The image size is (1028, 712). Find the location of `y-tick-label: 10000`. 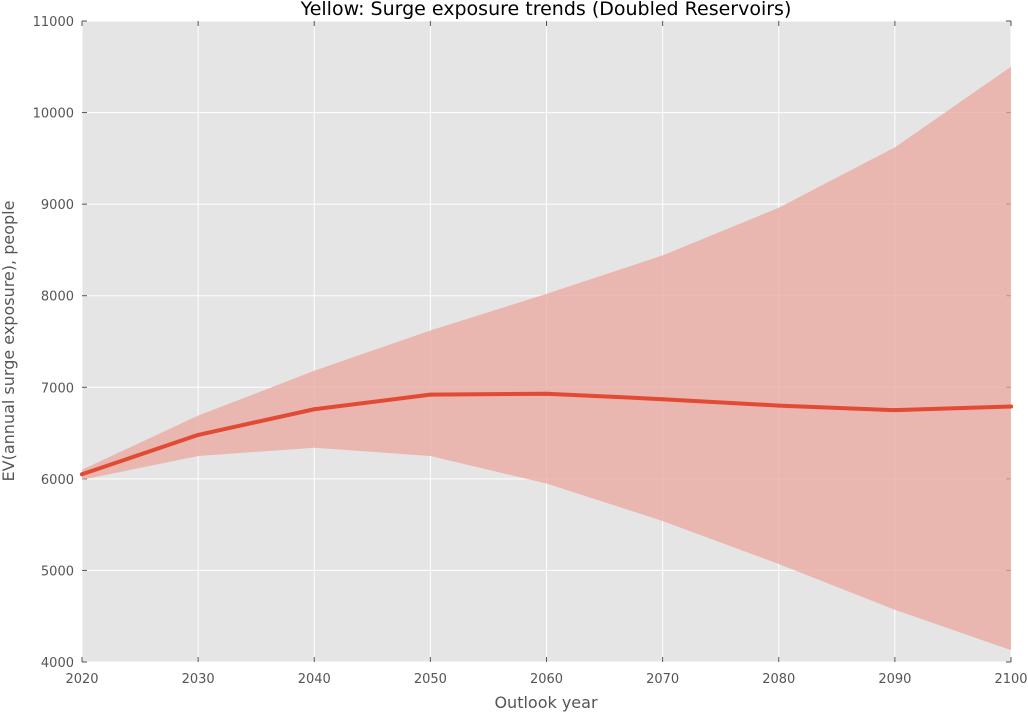

y-tick-label: 10000 is located at coordinates (53, 114).